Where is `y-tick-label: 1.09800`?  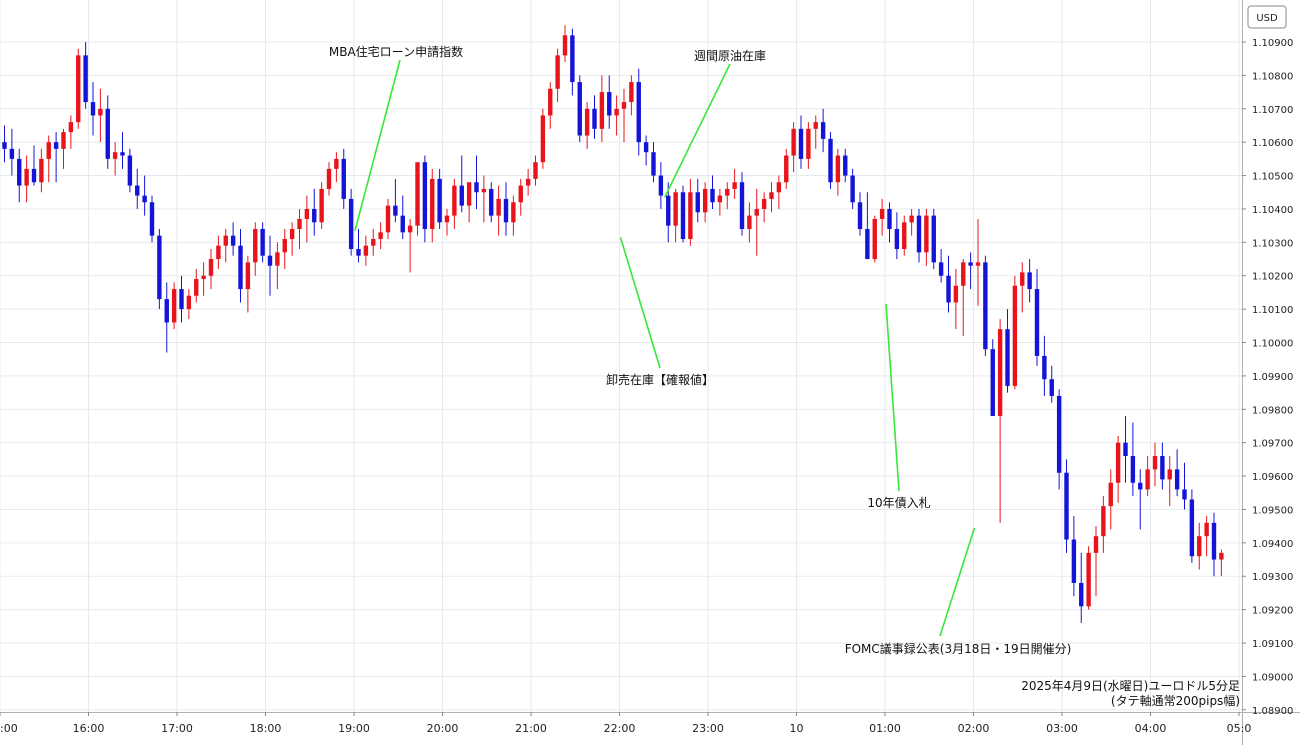
y-tick-label: 1.09800 is located at coordinates (1272, 410).